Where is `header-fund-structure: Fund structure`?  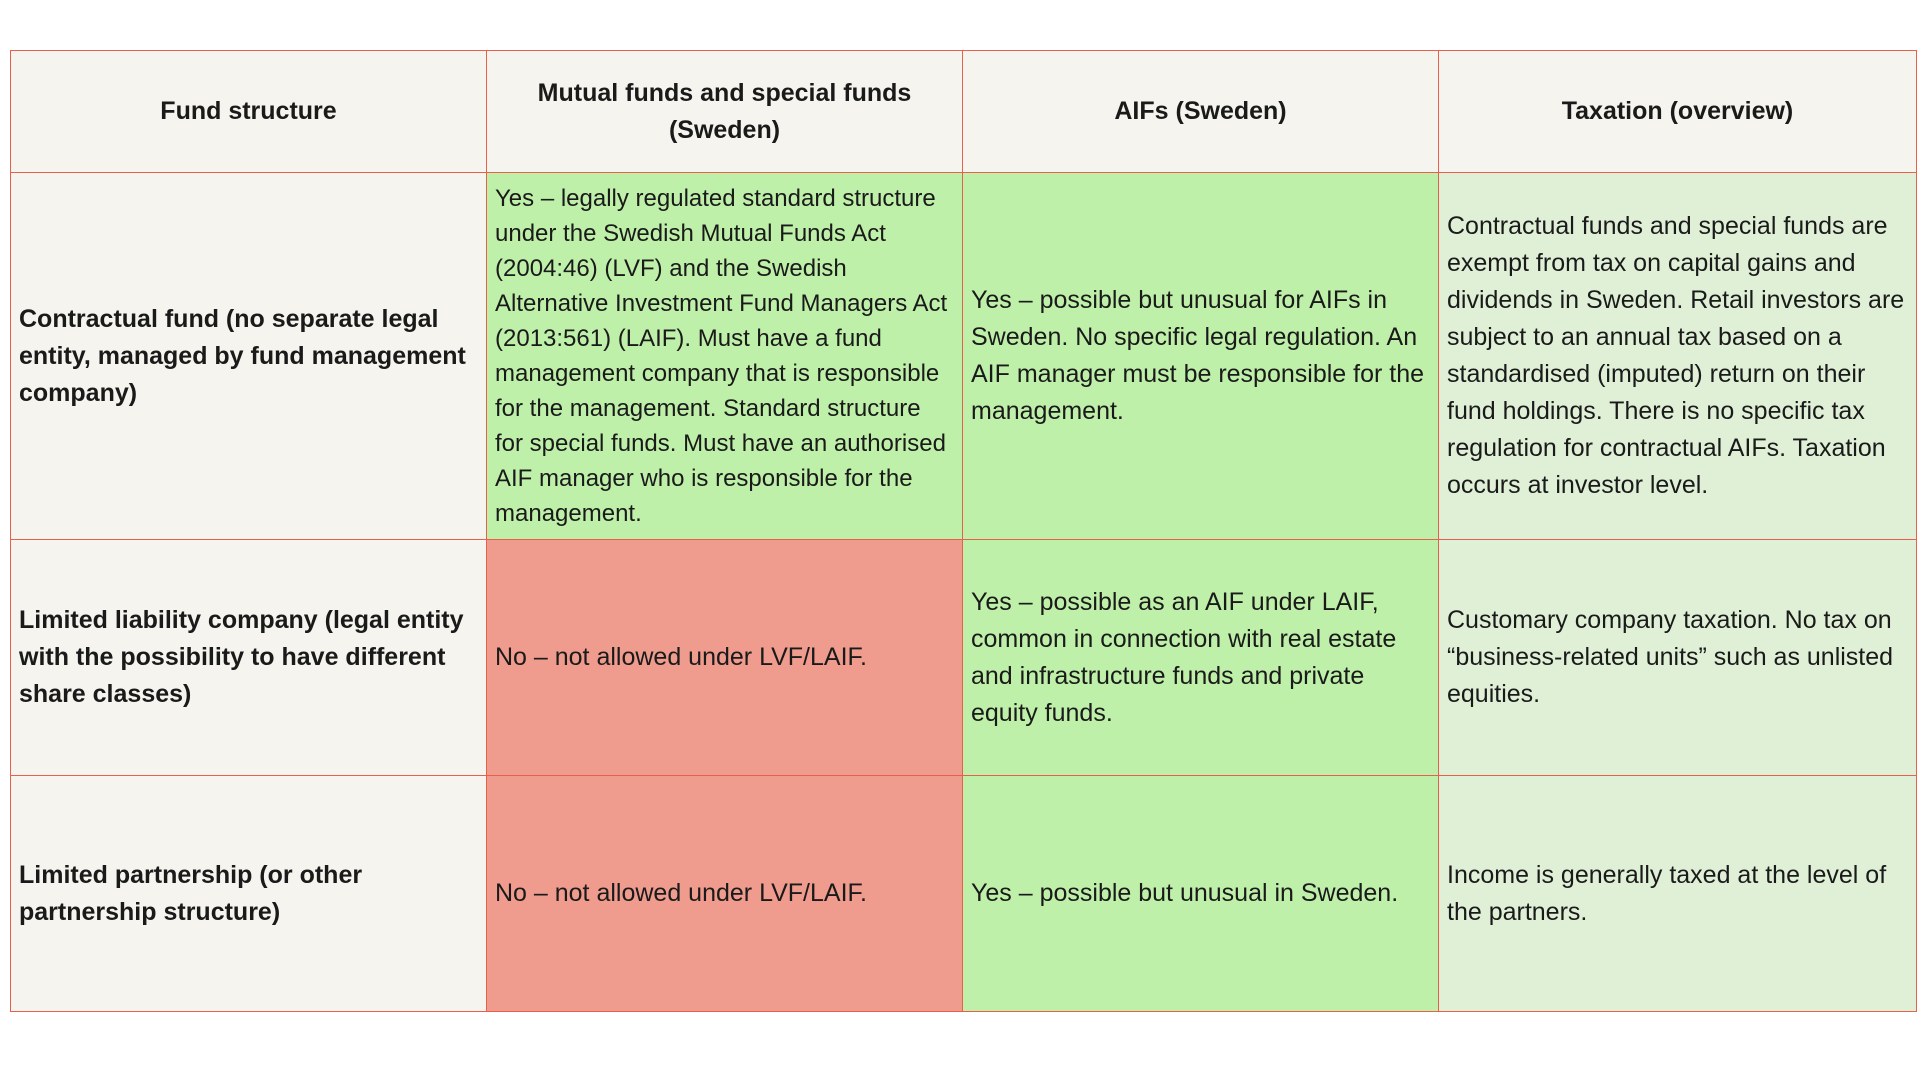
header-fund-structure: Fund structure is located at coordinates (248, 111).